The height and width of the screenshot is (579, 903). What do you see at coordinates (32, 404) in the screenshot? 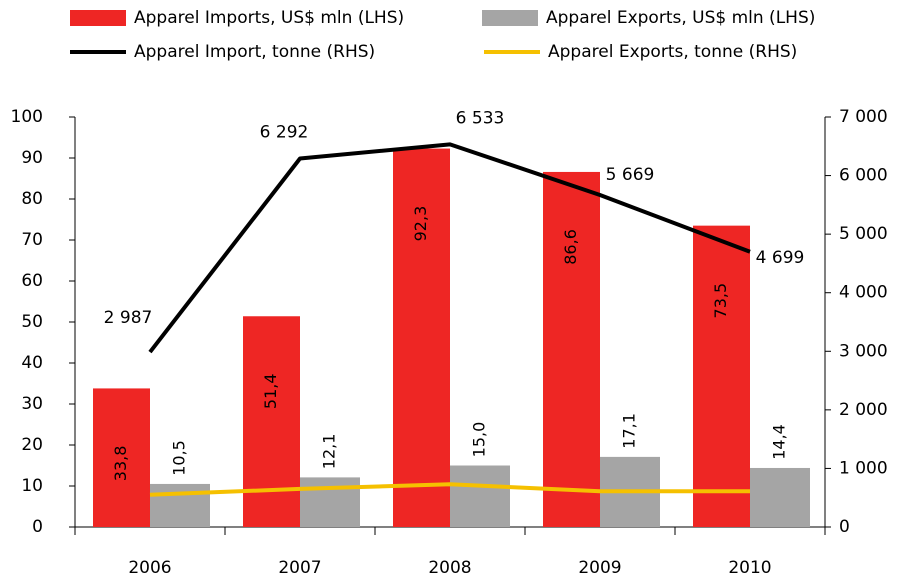
I see `y-tick-label: 30` at bounding box center [32, 404].